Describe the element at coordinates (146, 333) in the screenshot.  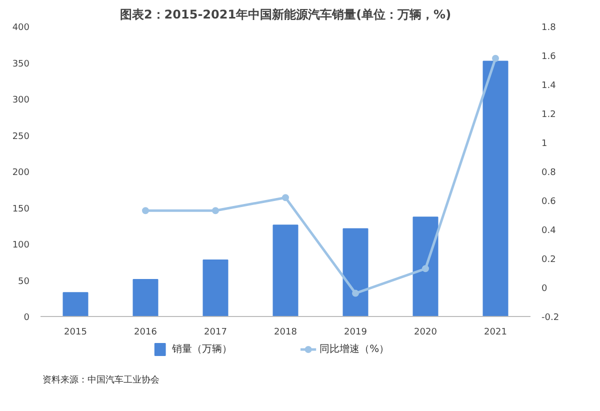
I see `x-tick-label: 2016` at that location.